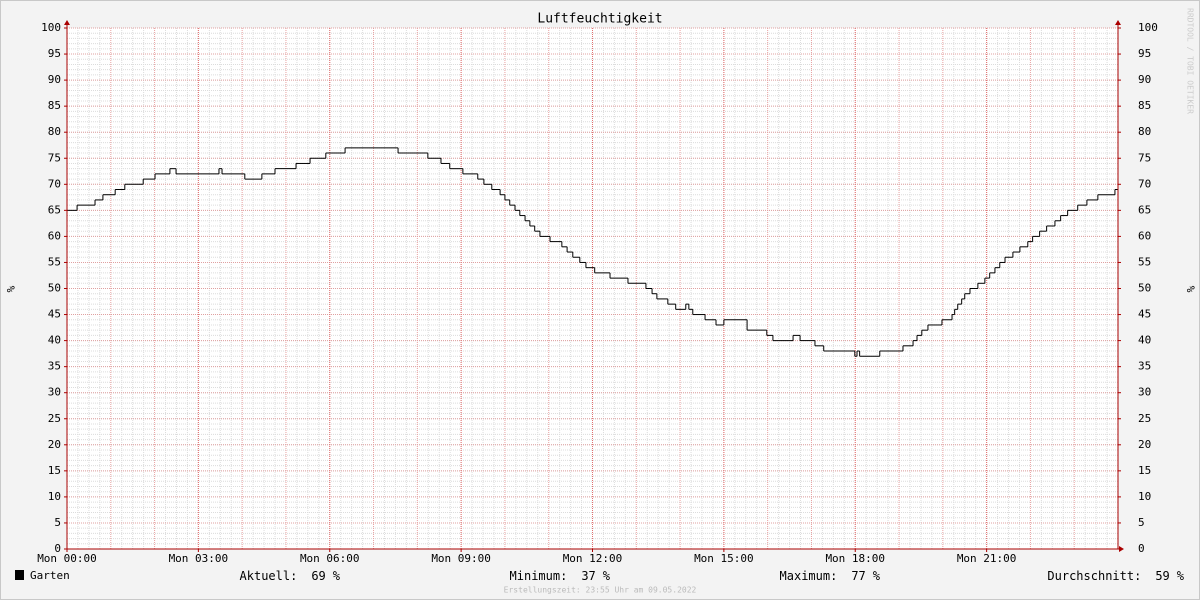 This screenshot has height=600, width=1200. What do you see at coordinates (318, 576) in the screenshot?
I see `stat-value: 69` at bounding box center [318, 576].